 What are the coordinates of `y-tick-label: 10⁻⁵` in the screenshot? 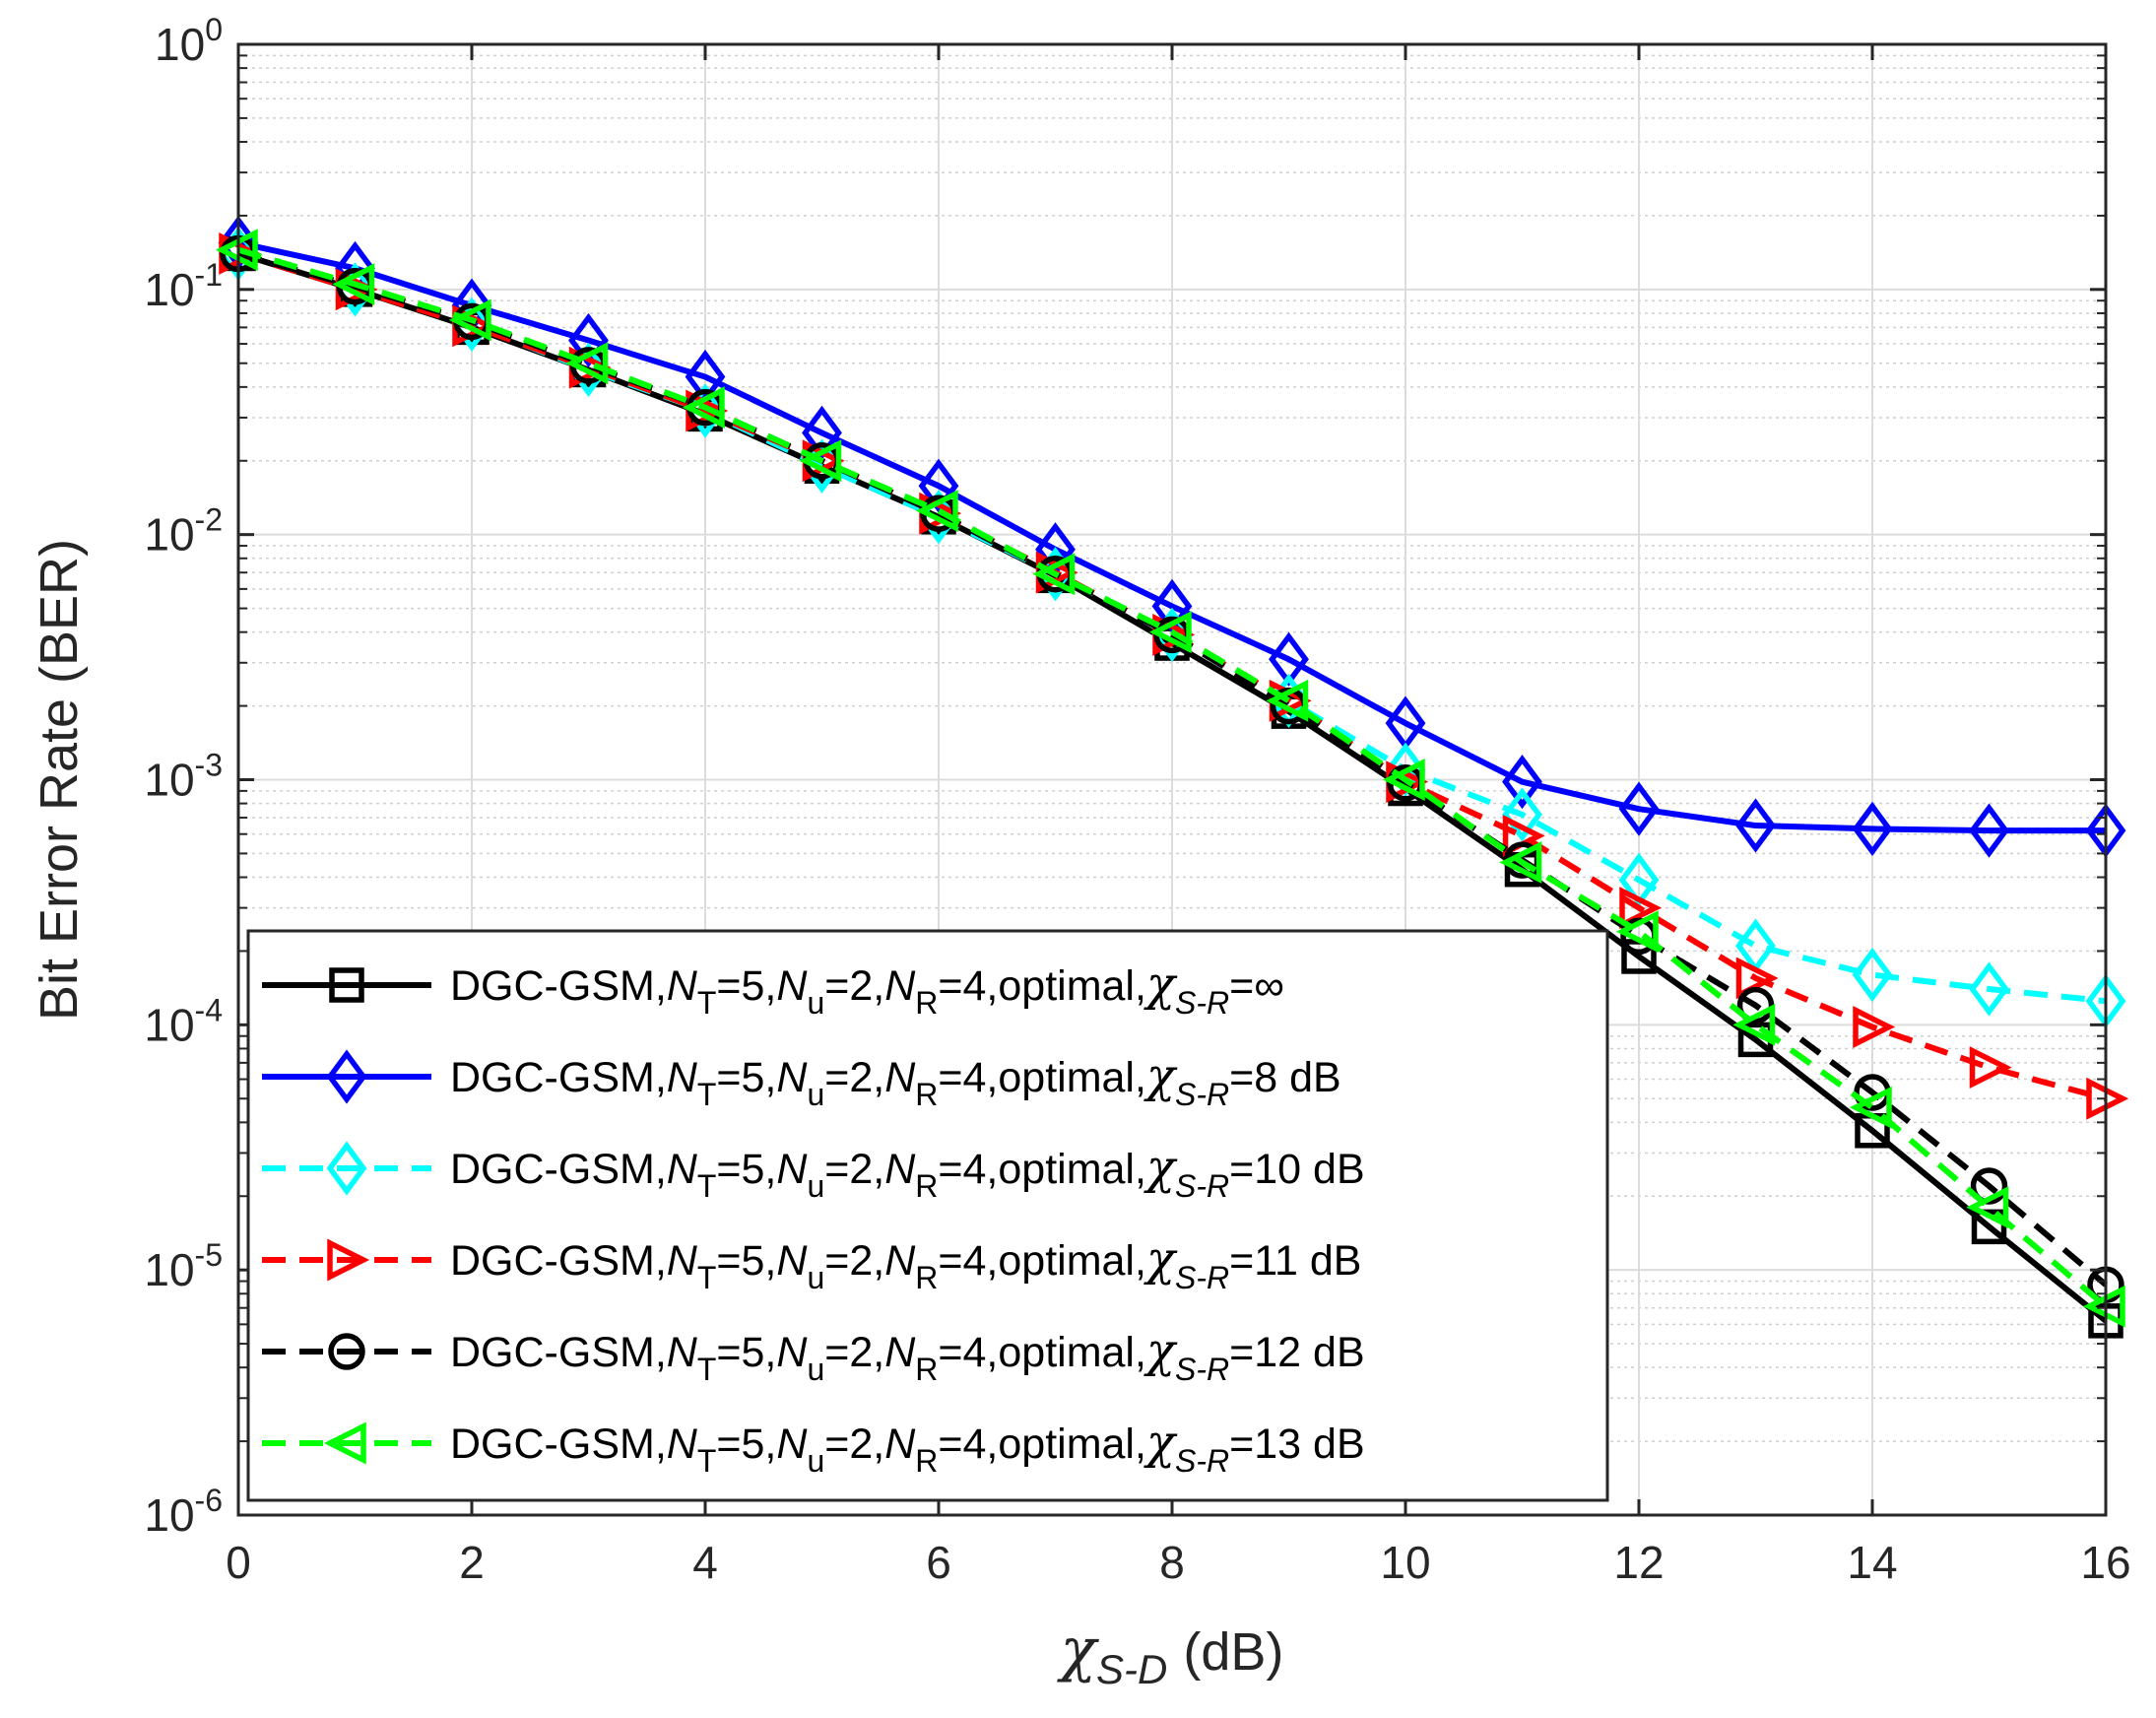 It's located at (184, 1266).